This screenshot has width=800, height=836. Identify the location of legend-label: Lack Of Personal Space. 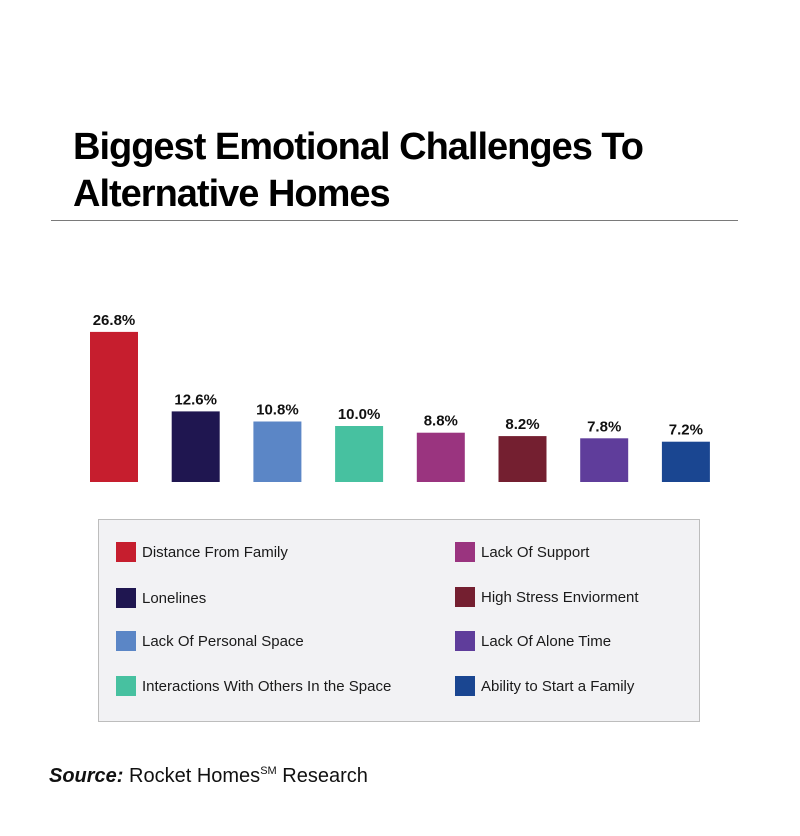
(223, 641).